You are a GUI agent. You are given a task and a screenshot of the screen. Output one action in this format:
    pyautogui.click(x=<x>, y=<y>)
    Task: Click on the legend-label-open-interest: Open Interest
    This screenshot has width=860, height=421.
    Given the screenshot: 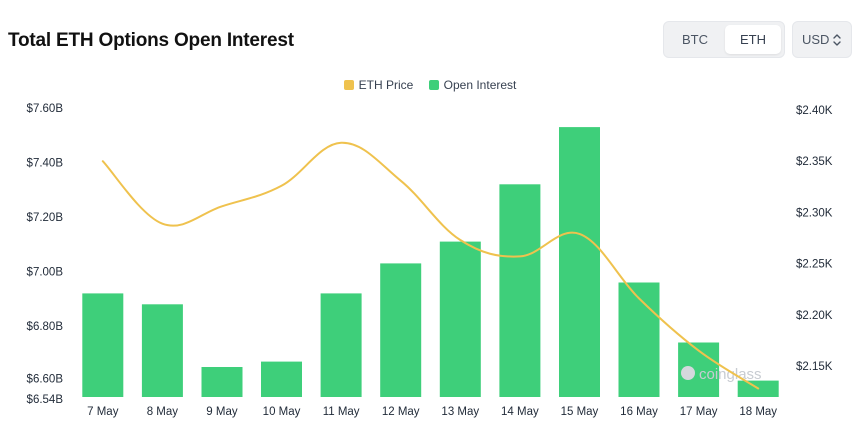 What is the action you would take?
    pyautogui.click(x=480, y=84)
    